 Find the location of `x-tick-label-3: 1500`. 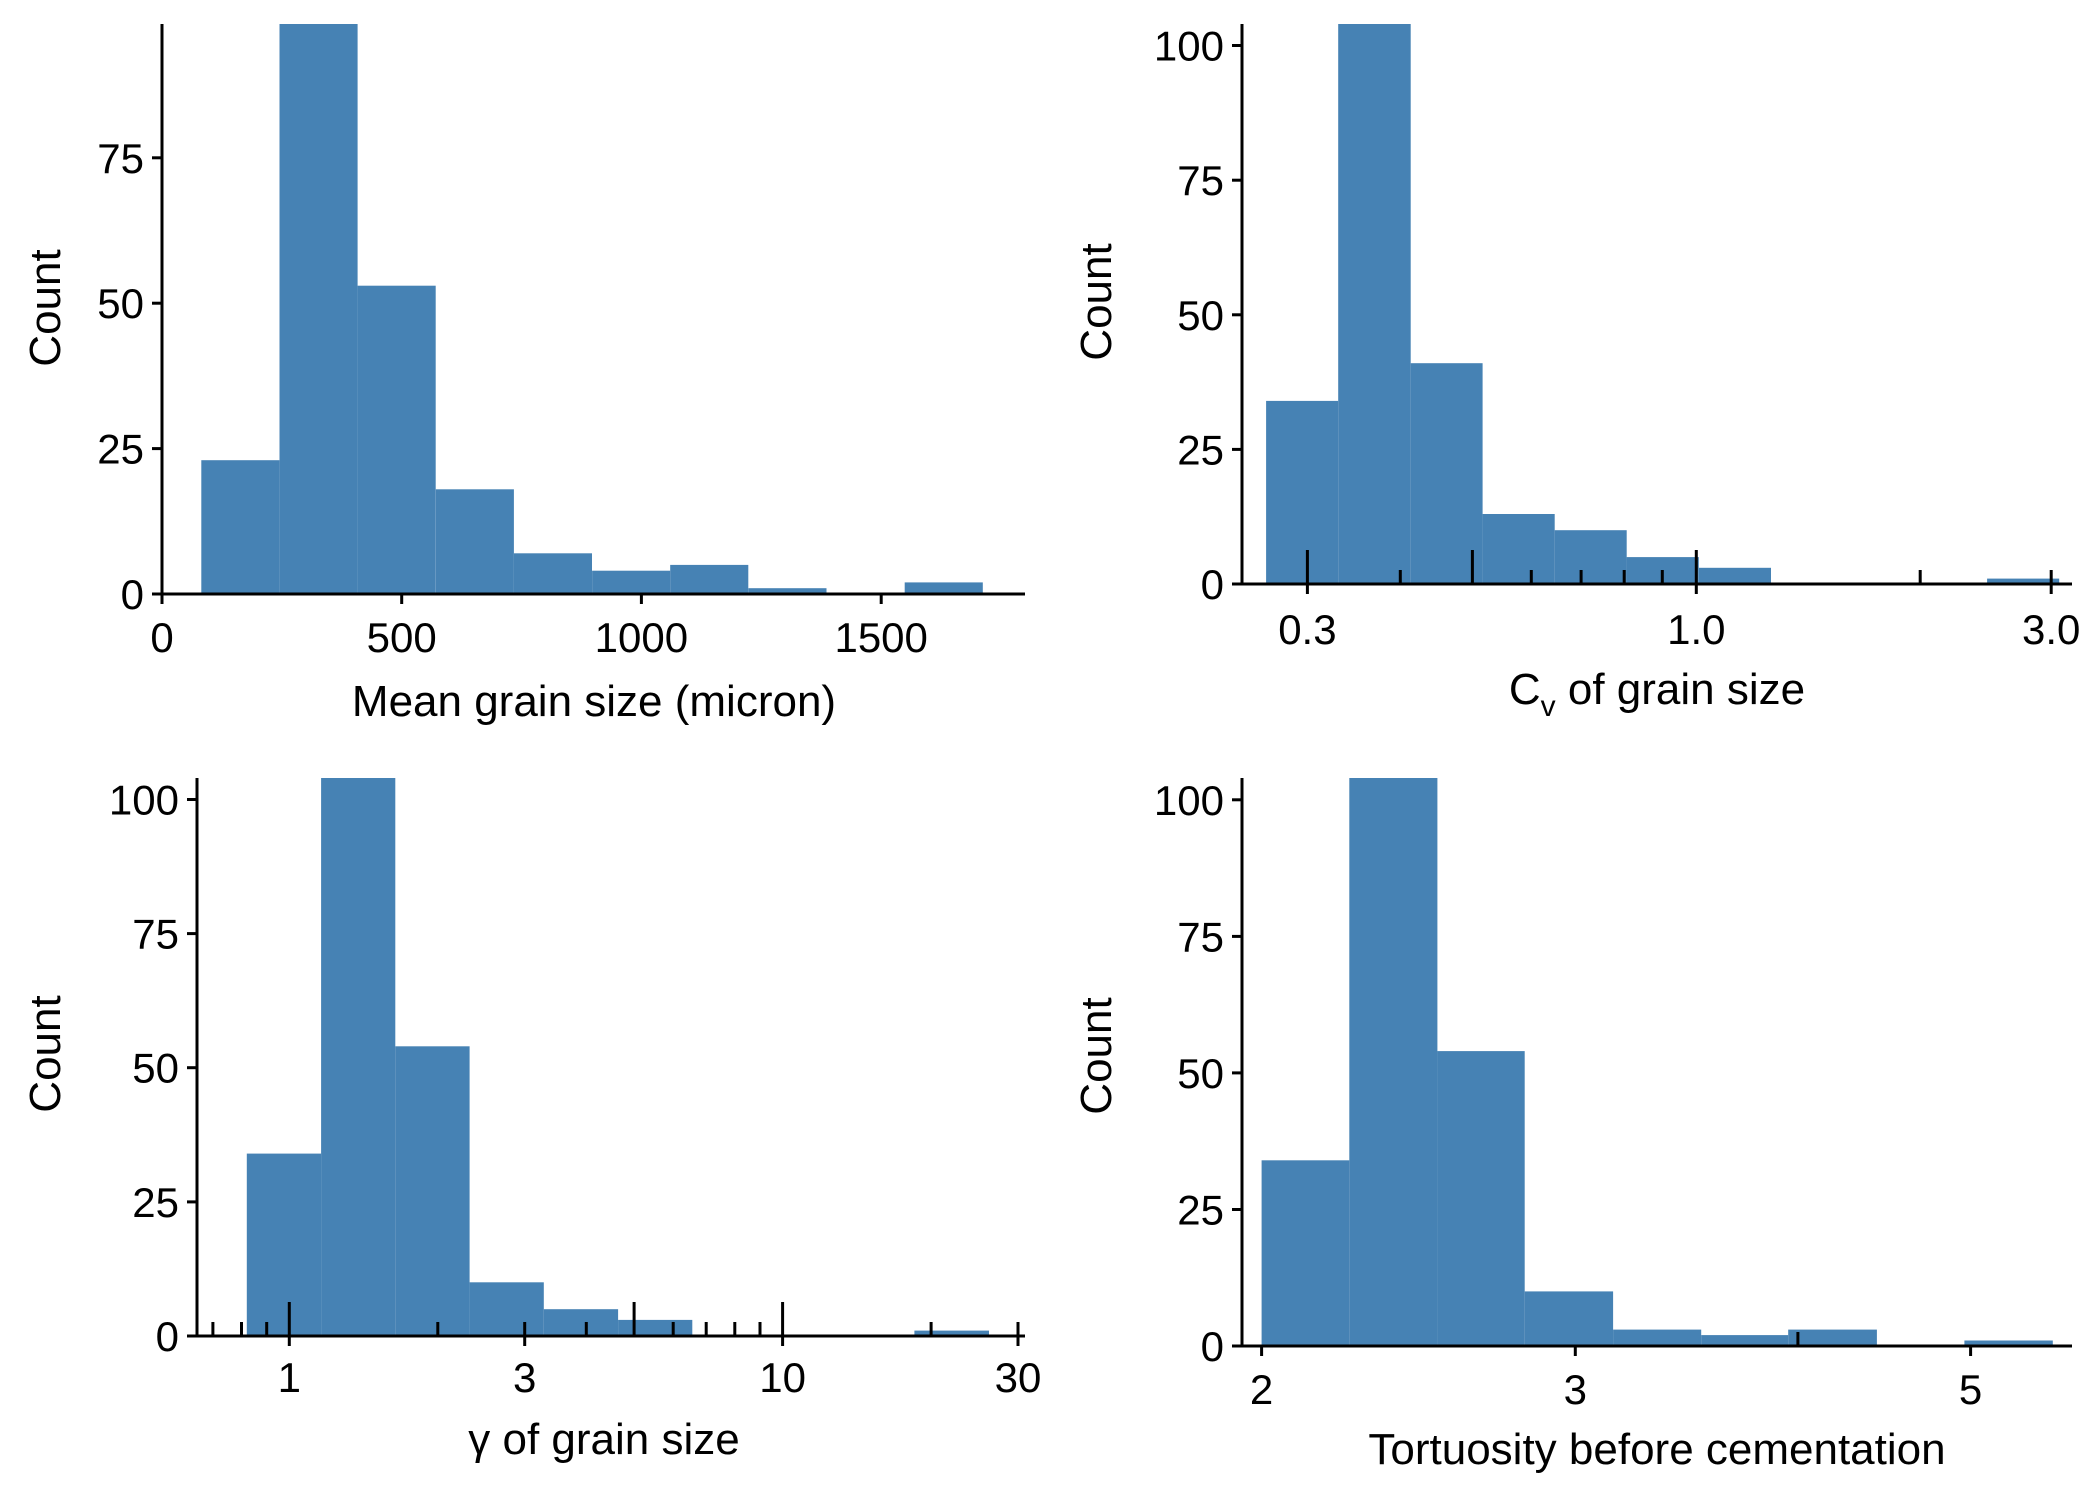

x-tick-label-3: 1500 is located at coordinates (880, 637).